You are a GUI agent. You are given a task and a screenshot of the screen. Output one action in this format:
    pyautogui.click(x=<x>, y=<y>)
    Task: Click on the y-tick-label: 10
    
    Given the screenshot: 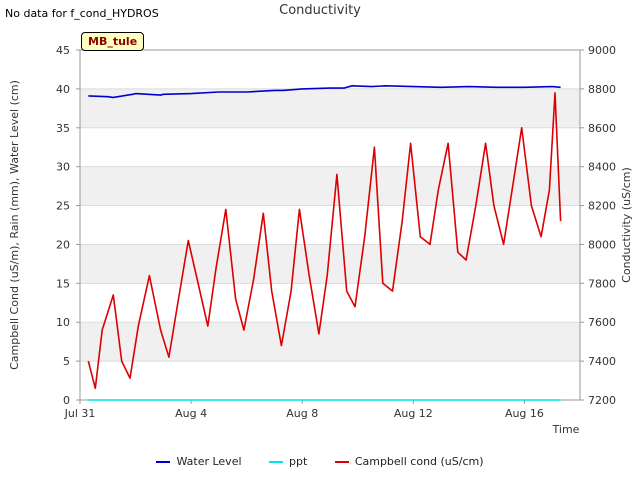 What is the action you would take?
    pyautogui.click(x=63, y=322)
    